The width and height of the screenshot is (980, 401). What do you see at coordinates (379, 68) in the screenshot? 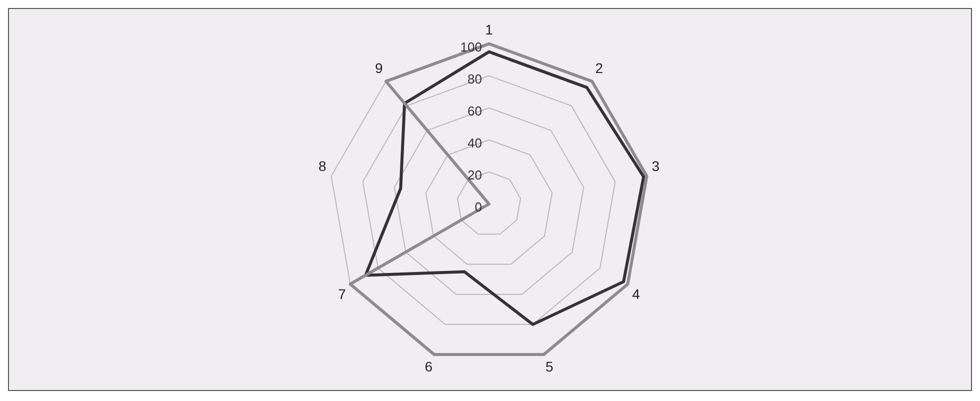
I see `spoke-label: 9` at bounding box center [379, 68].